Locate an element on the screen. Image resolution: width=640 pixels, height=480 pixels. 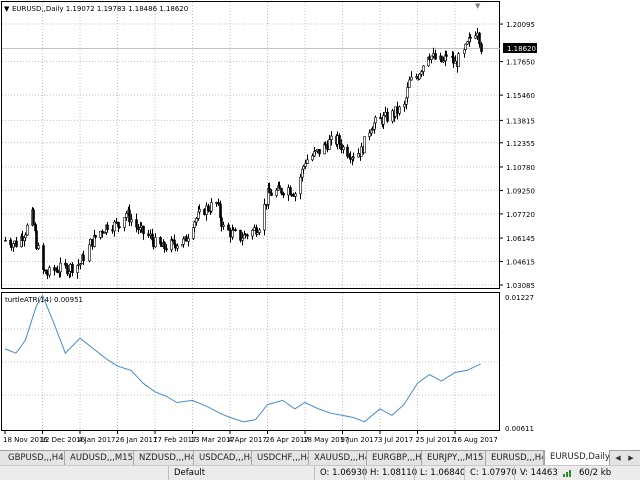
indicator-top-value: 0.01227 is located at coordinates (519, 298).